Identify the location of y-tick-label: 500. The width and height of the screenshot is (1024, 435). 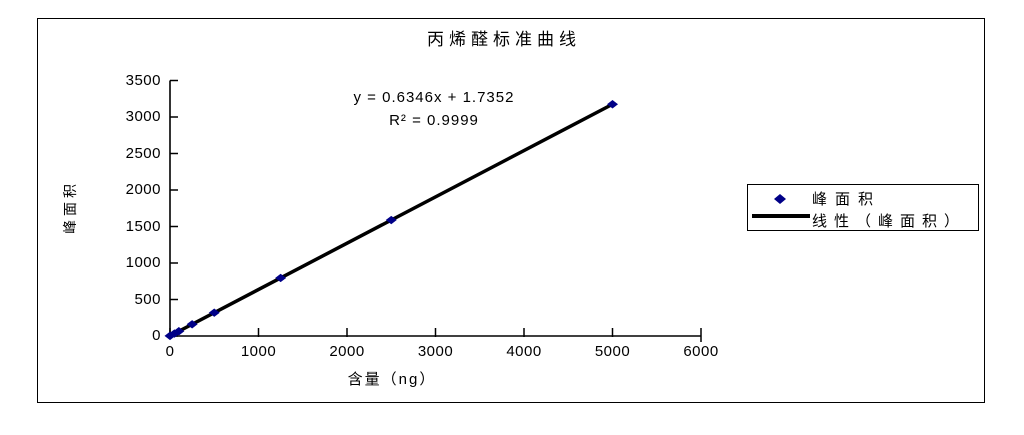
(147, 299).